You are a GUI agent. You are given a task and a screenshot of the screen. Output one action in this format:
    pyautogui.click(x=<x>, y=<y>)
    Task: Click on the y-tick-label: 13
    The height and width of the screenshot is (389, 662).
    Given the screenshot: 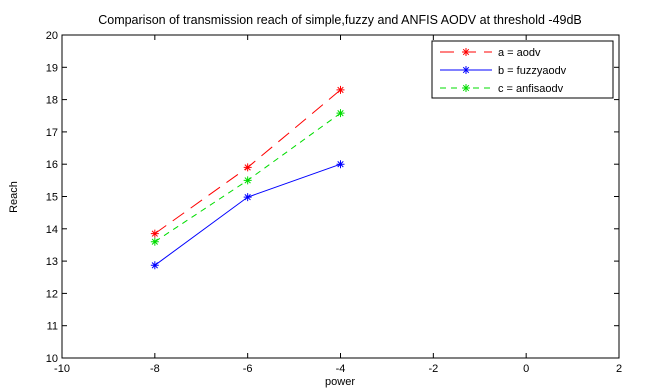 What is the action you would take?
    pyautogui.click(x=52, y=262)
    